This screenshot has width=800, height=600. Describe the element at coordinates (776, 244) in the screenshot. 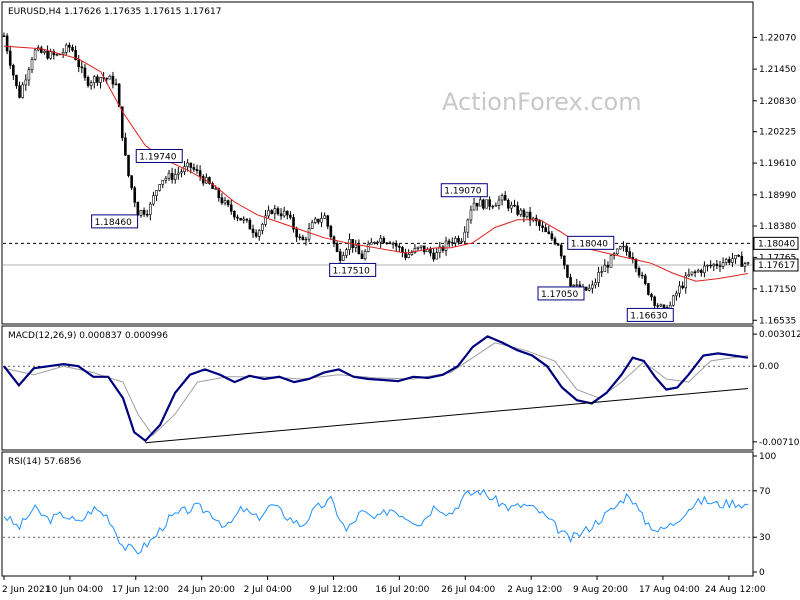

I see `resistance-price-tag: 1.18040` at that location.